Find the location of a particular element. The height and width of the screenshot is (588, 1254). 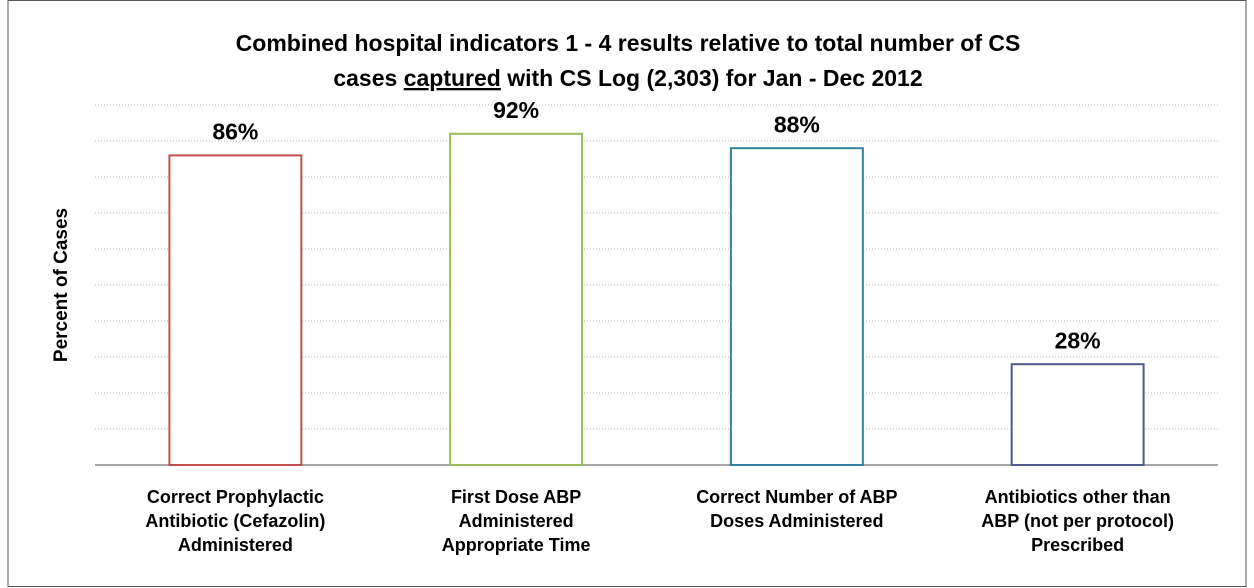

x-tick-label: Doses Administered is located at coordinates (796, 521).